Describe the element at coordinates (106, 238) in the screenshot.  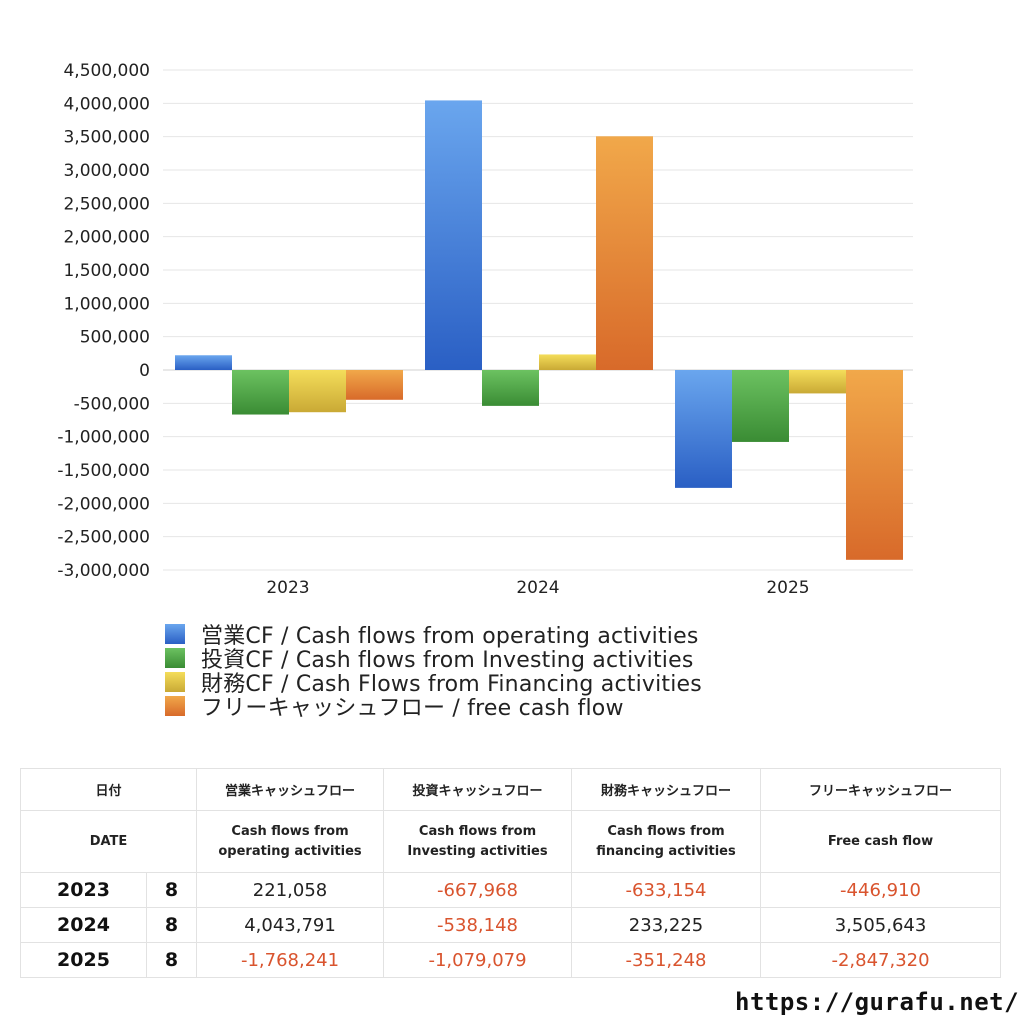
I see `y-tick-label: 2,000,000` at that location.